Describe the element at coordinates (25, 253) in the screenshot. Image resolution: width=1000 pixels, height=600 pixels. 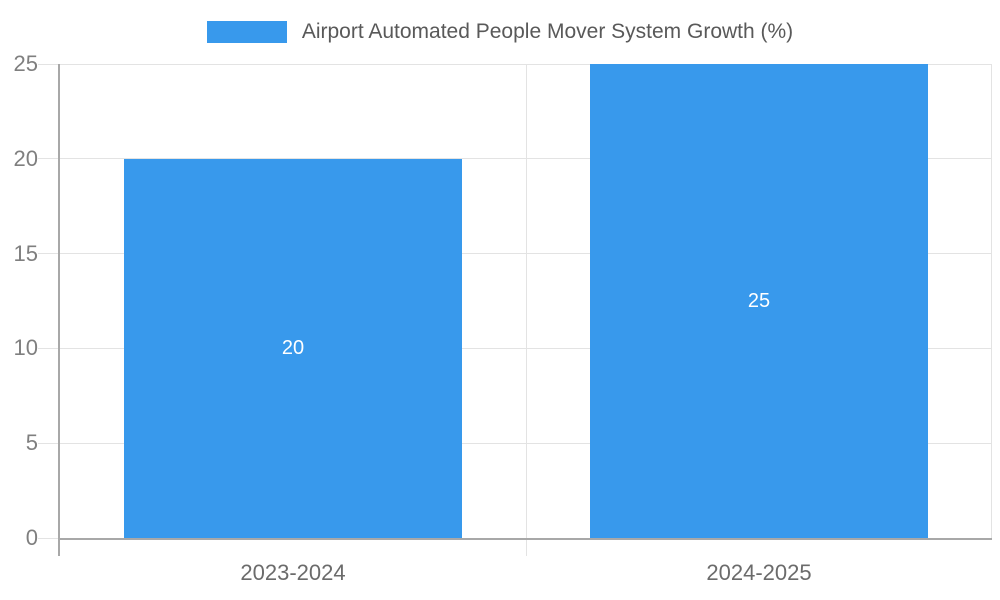
I see `y-tick-label: 15` at that location.